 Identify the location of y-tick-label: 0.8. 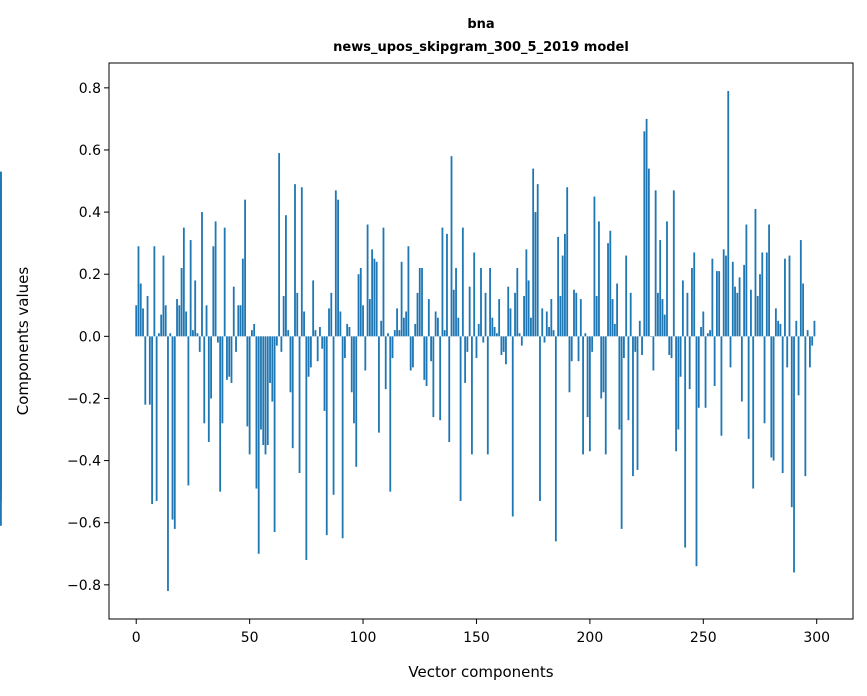
(90, 89).